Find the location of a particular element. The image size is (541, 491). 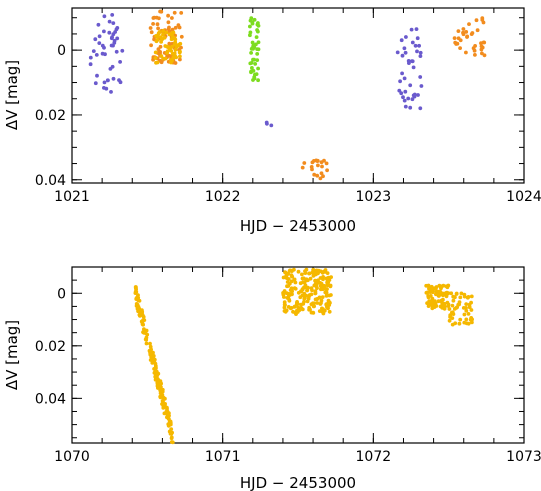

bottom-x-axis-label: HJD − 2453000 is located at coordinates (298, 482).